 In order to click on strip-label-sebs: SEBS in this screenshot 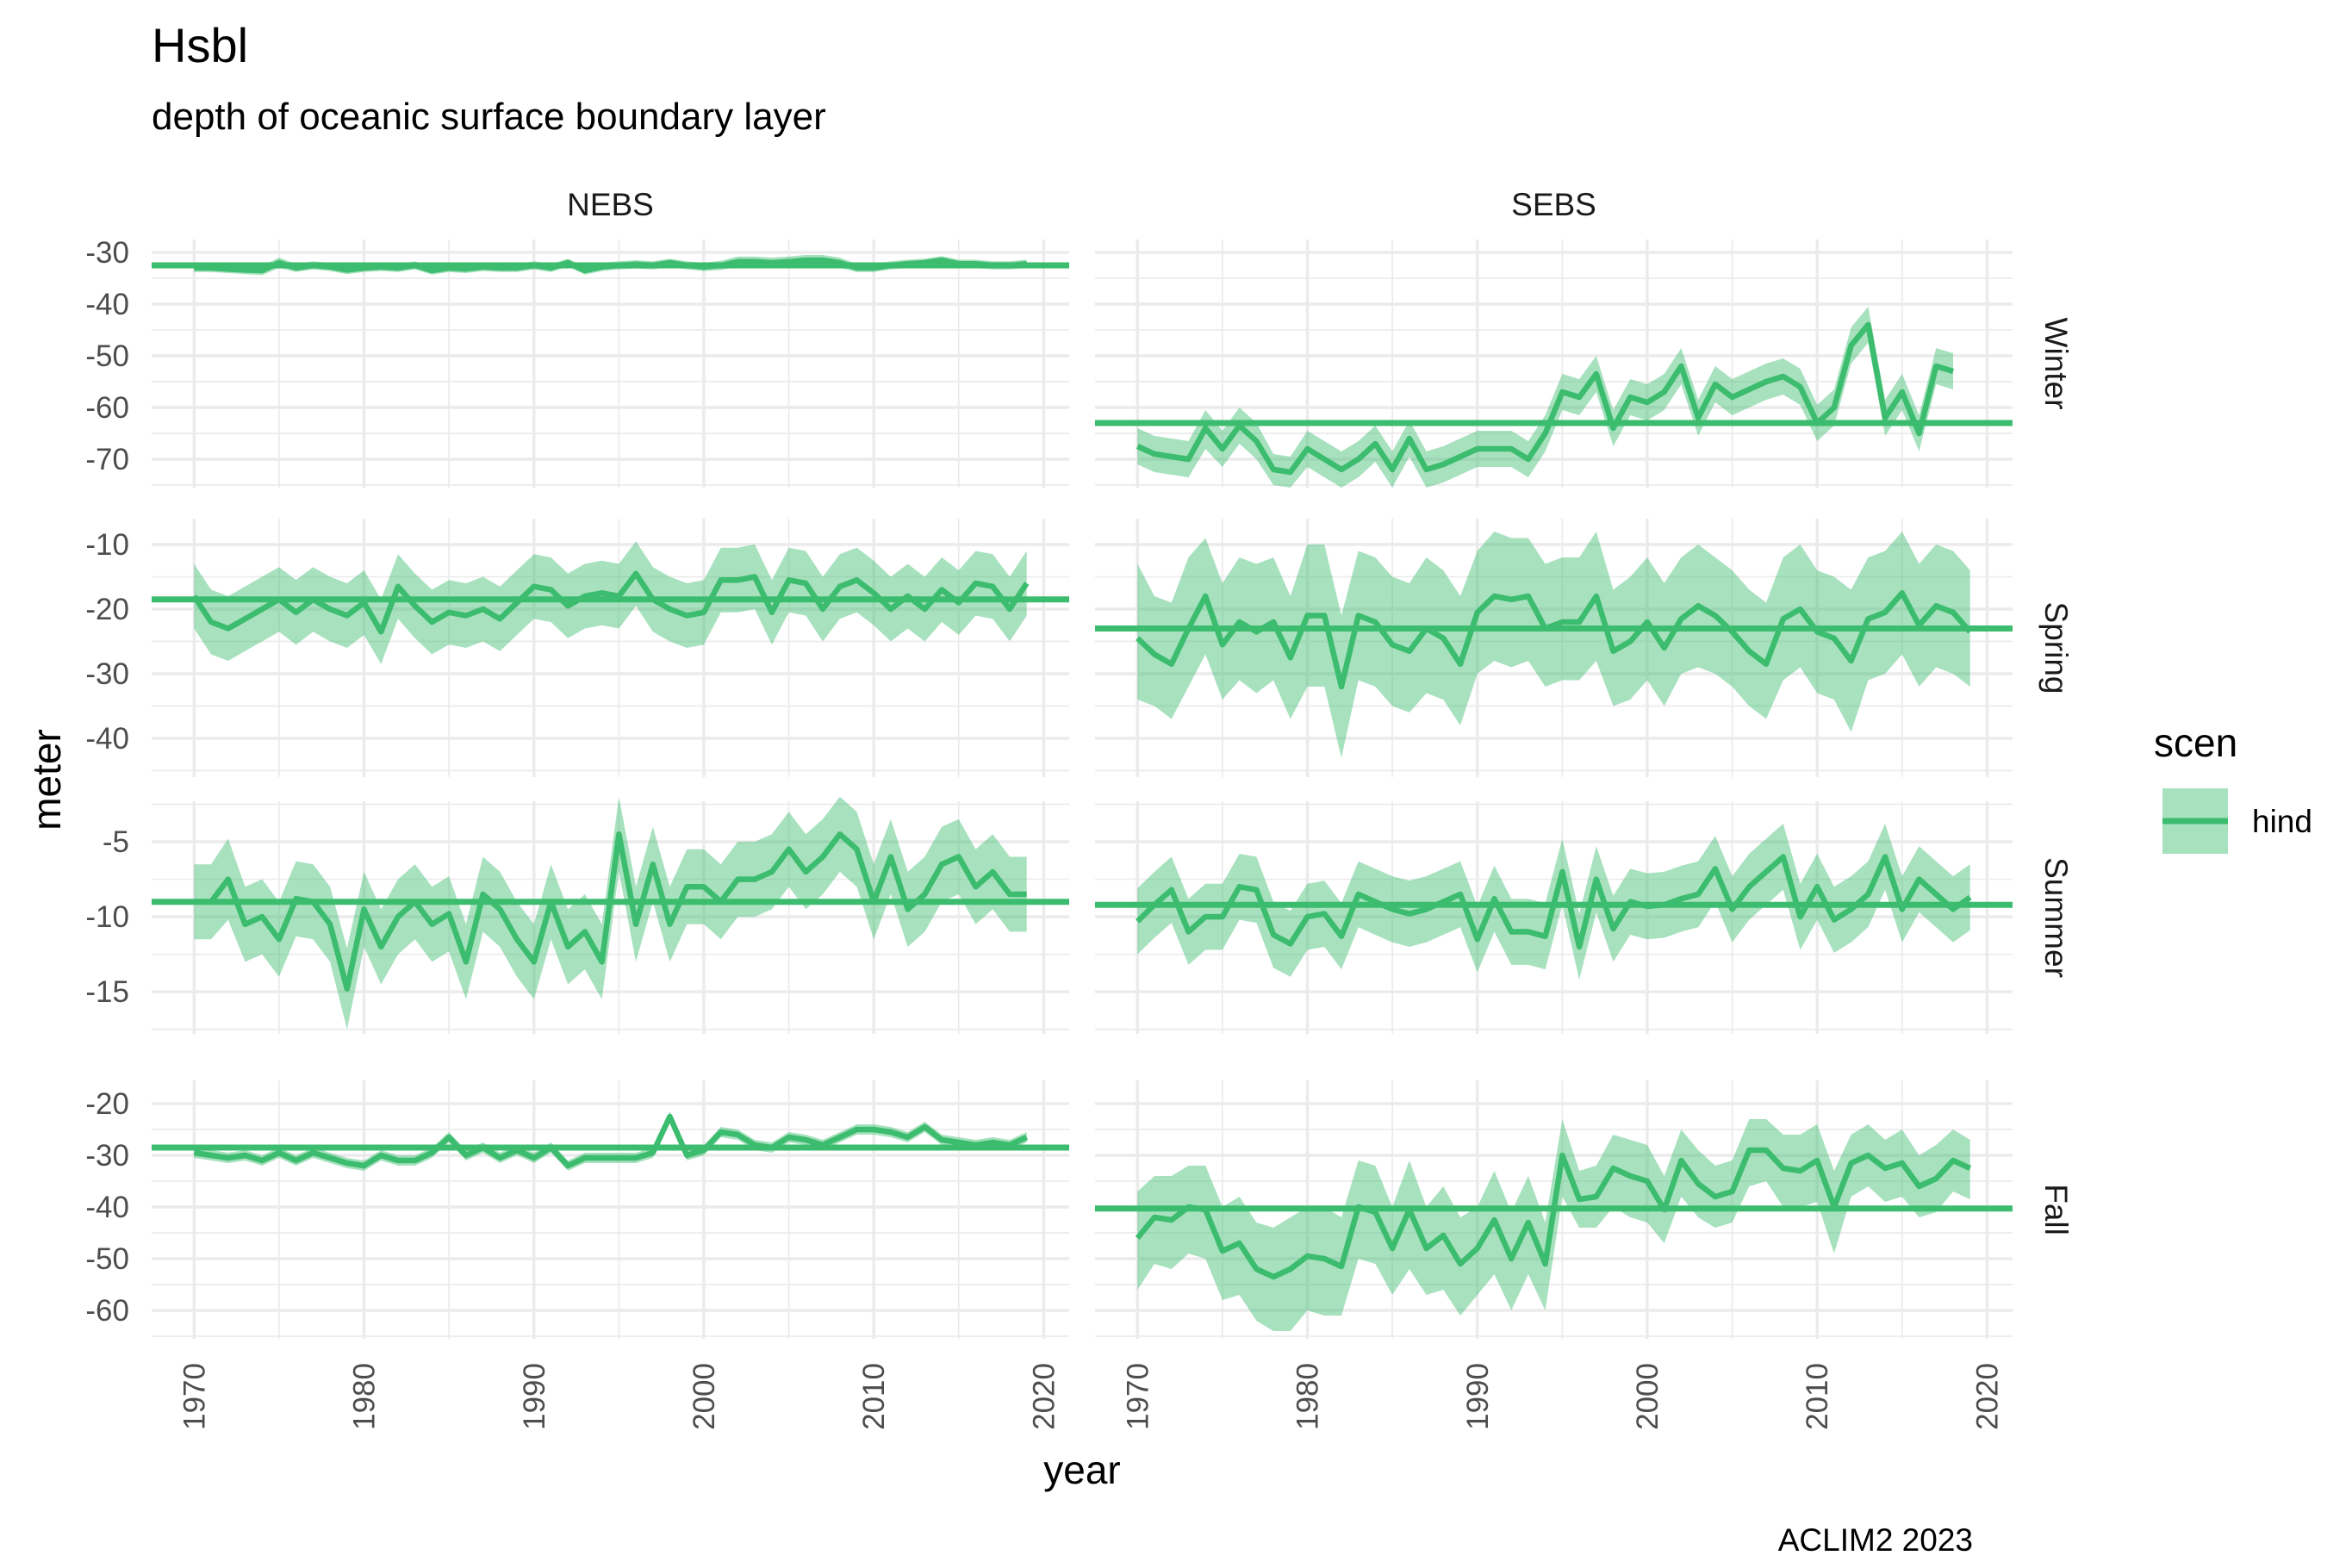, I will do `click(1554, 205)`.